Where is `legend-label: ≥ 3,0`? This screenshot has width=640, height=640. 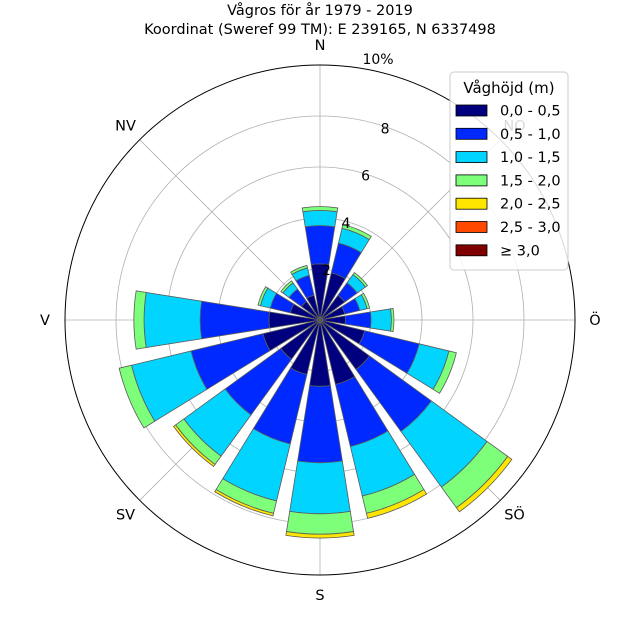 legend-label: ≥ 3,0 is located at coordinates (520, 251).